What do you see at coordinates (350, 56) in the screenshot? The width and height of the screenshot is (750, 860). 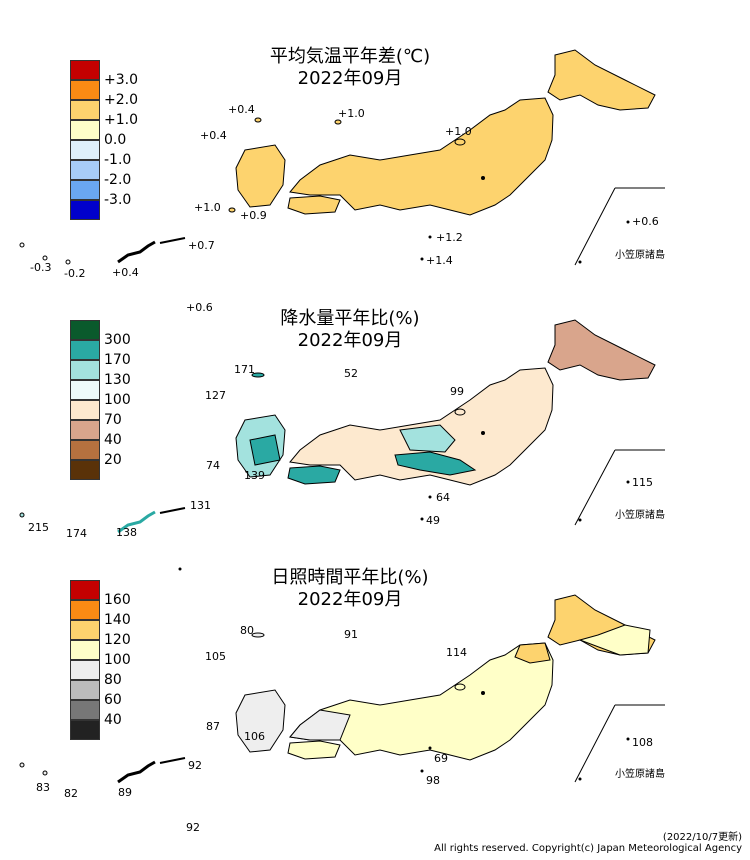 I see `temperature-title-text: 平均気温平年差(℃)` at bounding box center [350, 56].